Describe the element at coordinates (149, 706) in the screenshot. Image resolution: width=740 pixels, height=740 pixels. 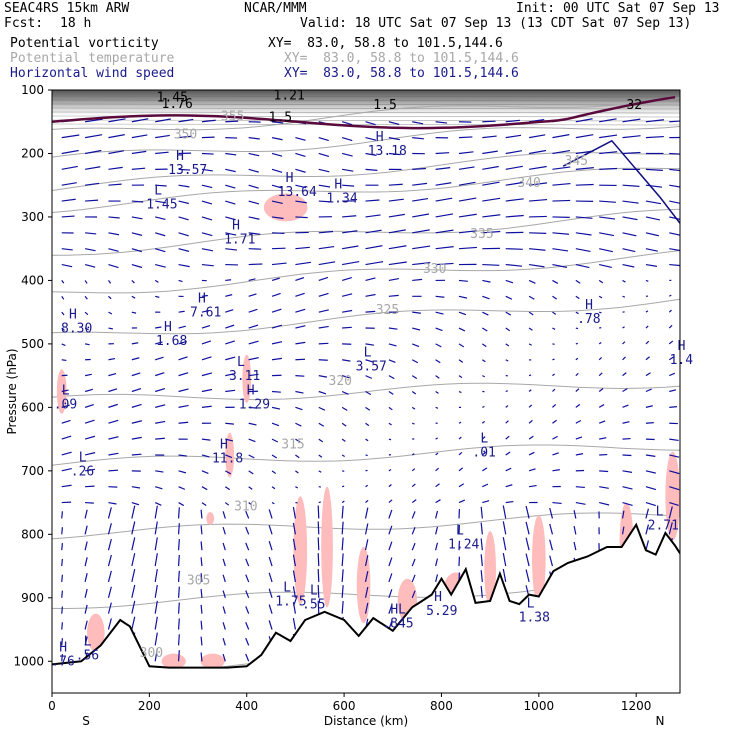
I see `x-tick-label: 200` at that location.